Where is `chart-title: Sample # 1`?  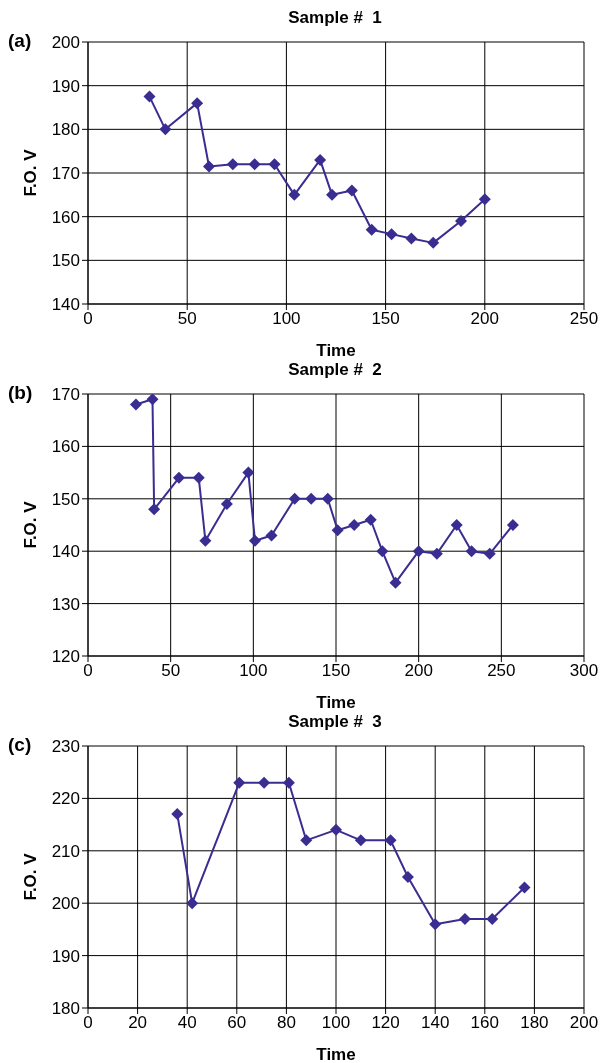
chart-title: Sample # 1 is located at coordinates (335, 18).